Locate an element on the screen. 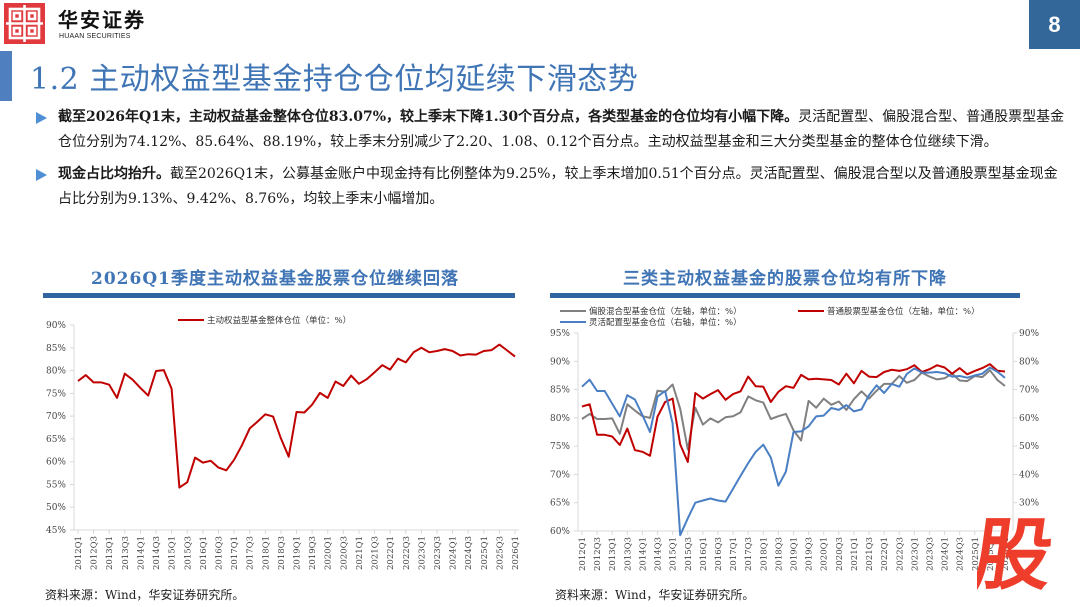  svg-text: 2012Q3 is located at coordinates (95, 553).